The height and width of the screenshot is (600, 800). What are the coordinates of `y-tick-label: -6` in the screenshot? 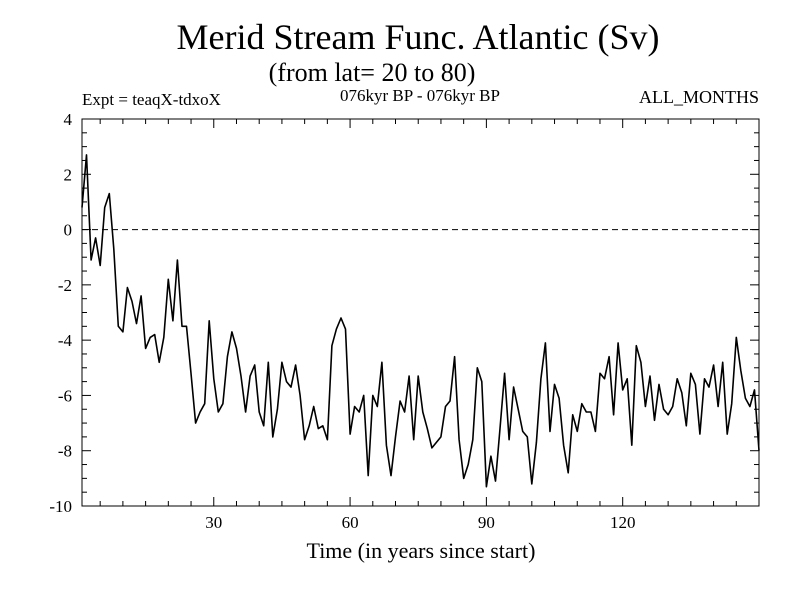 It's located at (65, 395).